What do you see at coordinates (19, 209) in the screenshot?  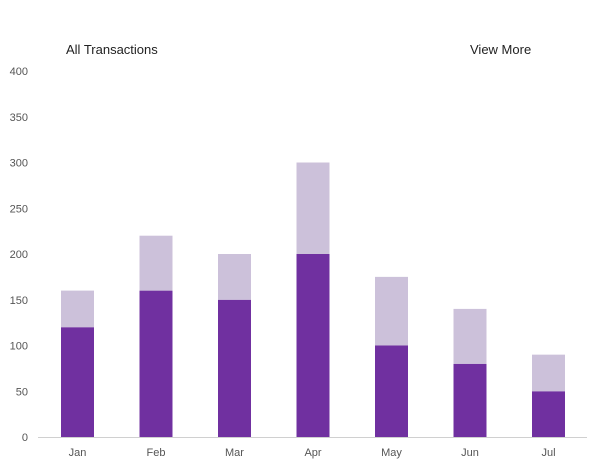 I see `y-tick-label: 250` at bounding box center [19, 209].